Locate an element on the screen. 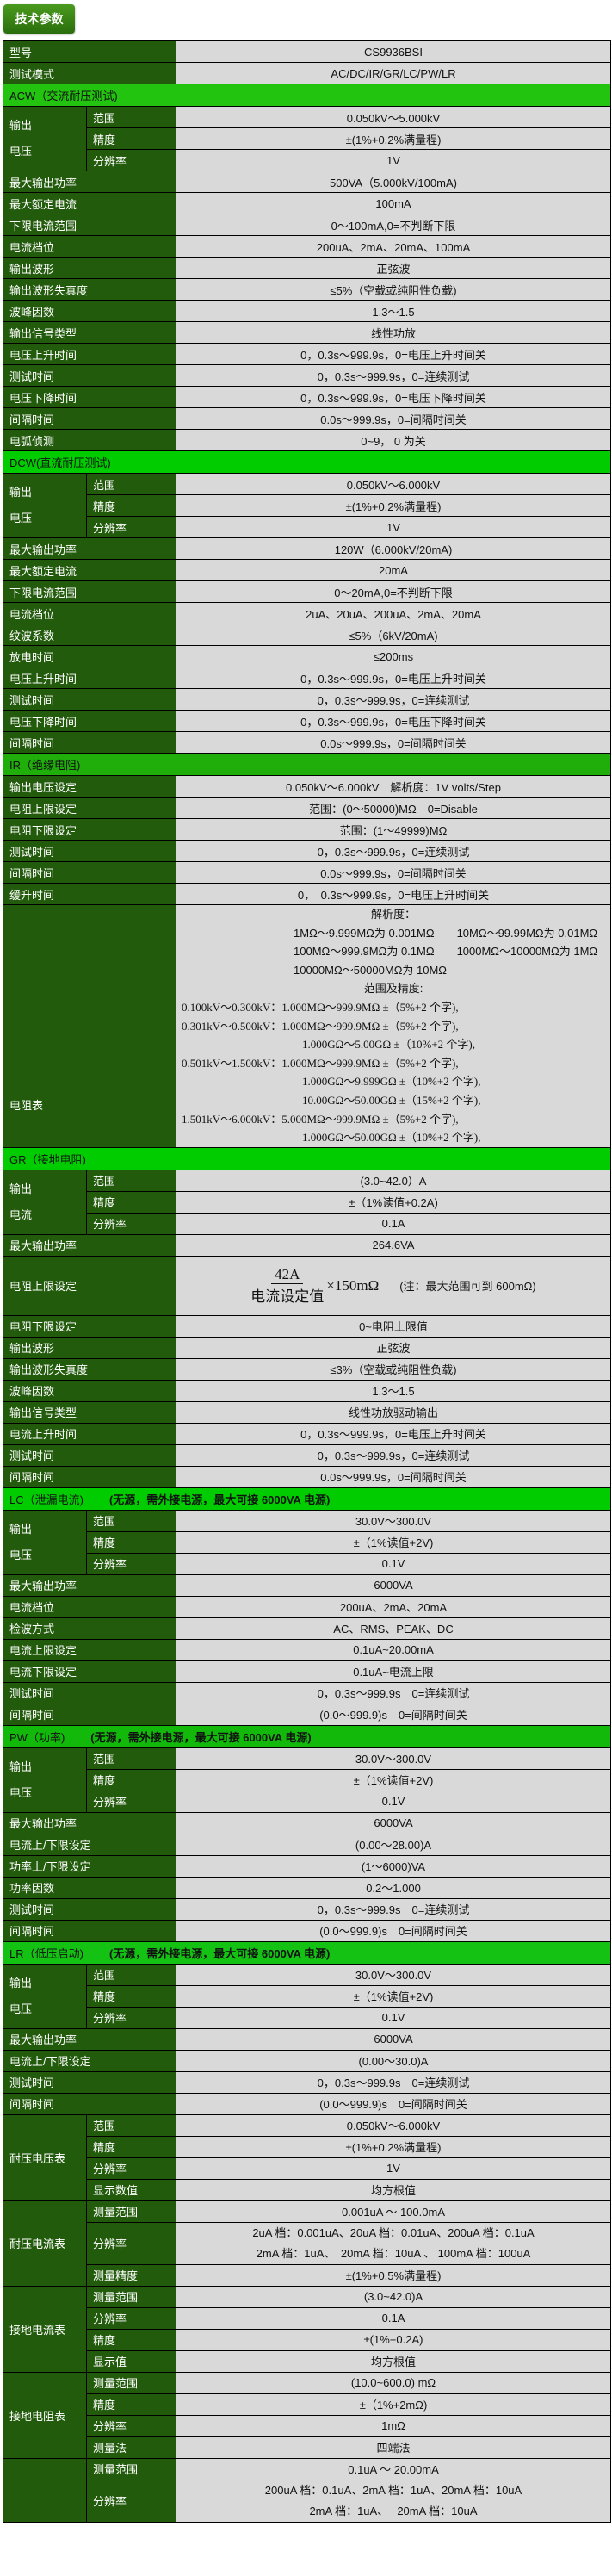 The image size is (612, 2576). section-title: LC（泄漏电流) is located at coordinates (46, 1499).